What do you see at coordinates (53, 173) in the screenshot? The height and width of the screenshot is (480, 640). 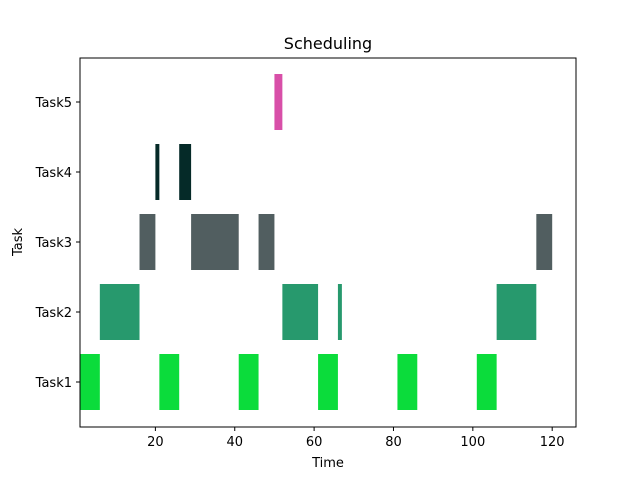 I see `y-tick-label: Task4` at bounding box center [53, 173].